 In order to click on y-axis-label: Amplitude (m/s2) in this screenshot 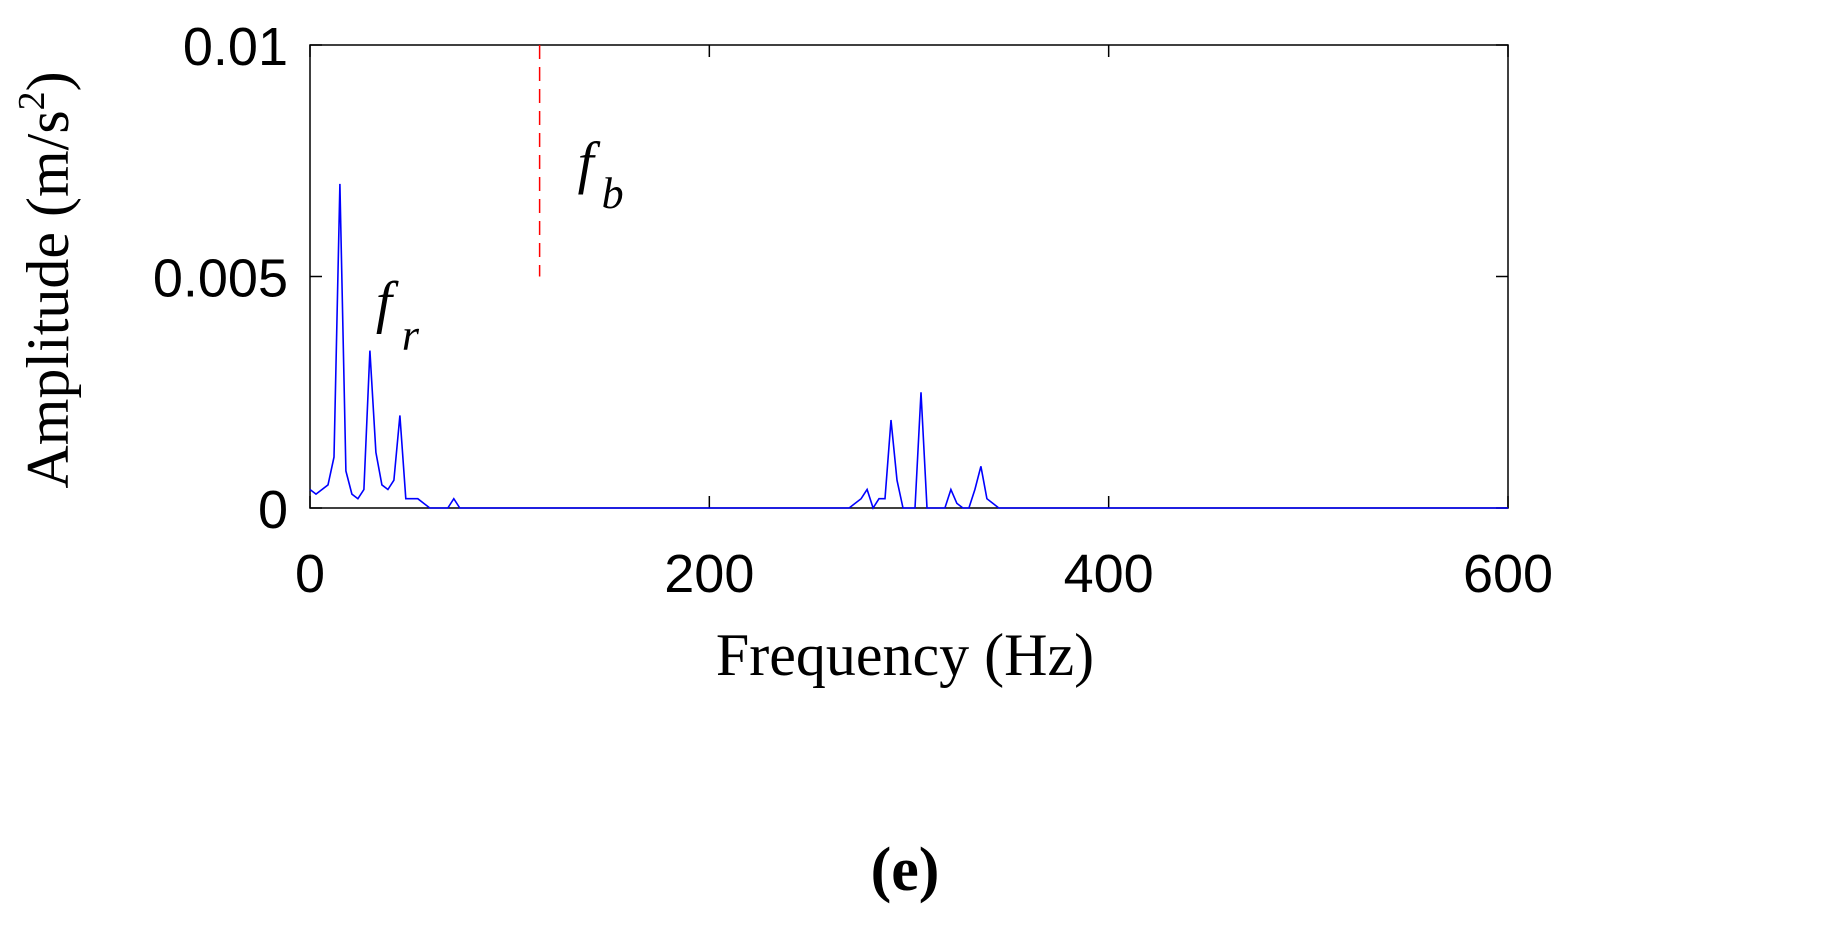, I will do `click(46, 279)`.